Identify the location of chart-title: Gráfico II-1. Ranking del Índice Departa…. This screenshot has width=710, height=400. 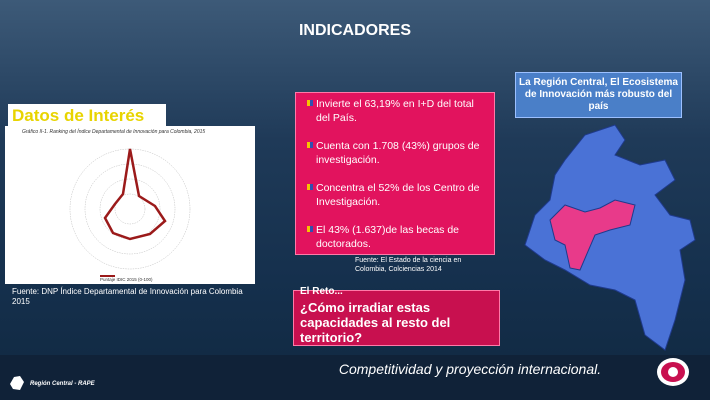
(114, 132).